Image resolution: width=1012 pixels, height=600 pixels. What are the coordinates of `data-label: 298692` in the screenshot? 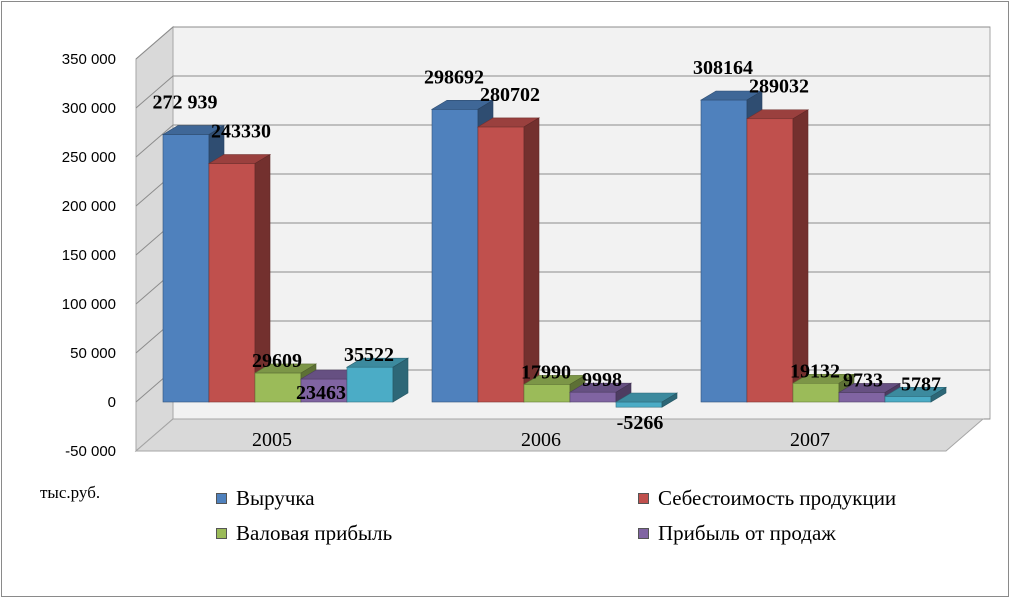 It's located at (454, 77).